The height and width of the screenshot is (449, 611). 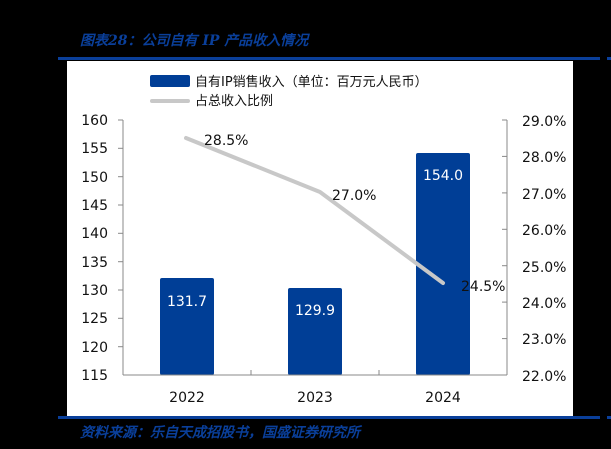 I want to click on x-axis, so click(x=315, y=373).